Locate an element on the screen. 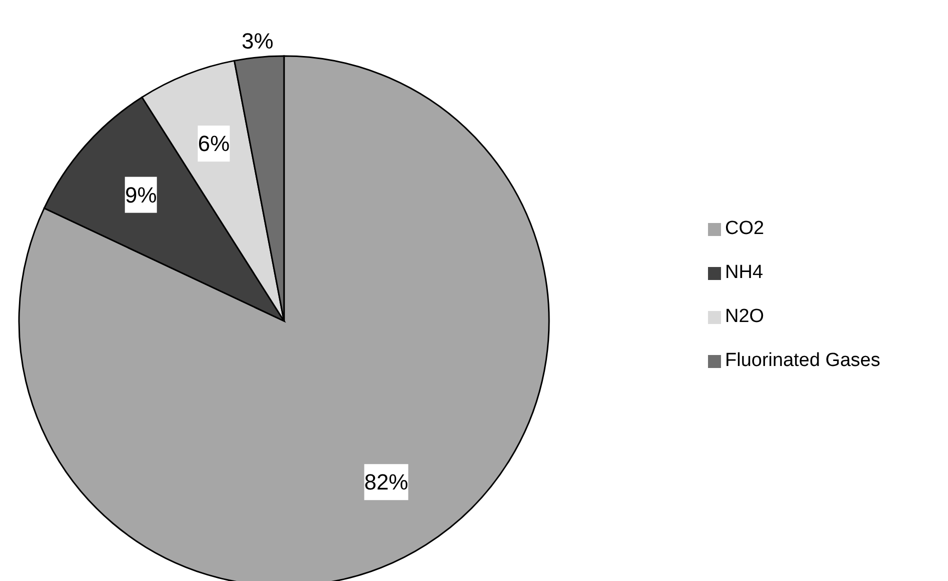 This screenshot has height=581, width=948. data-label: 82% is located at coordinates (386, 482).